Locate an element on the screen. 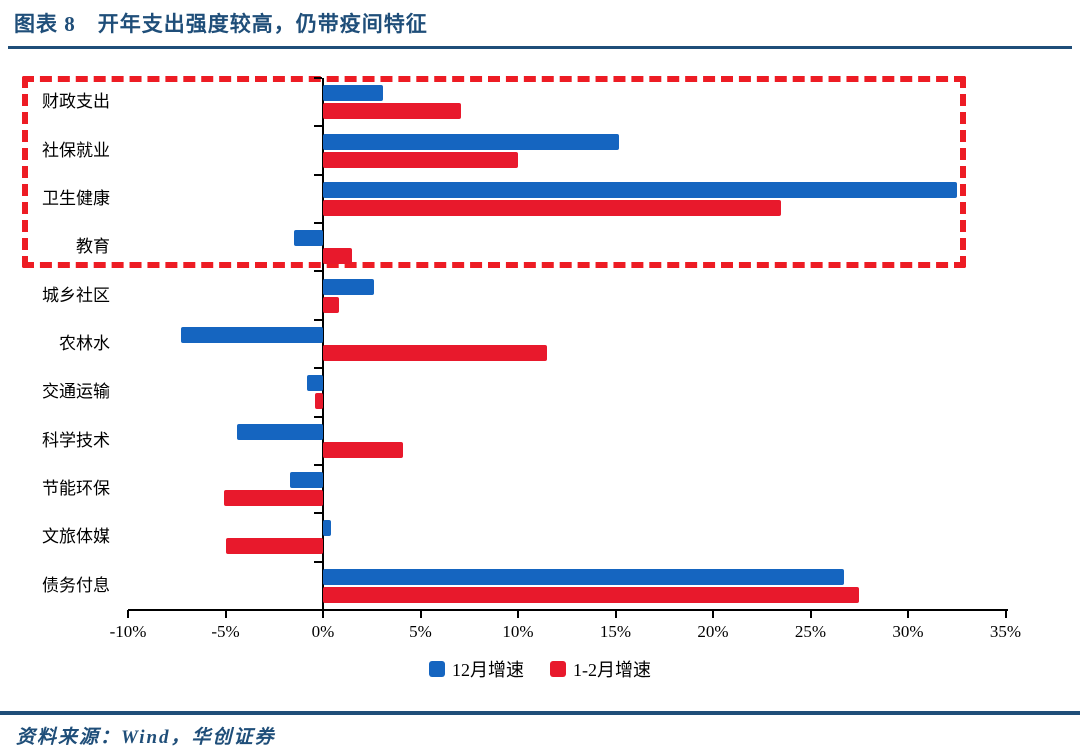 This screenshot has width=1080, height=753. category-label: 科学技术 is located at coordinates (76, 440).